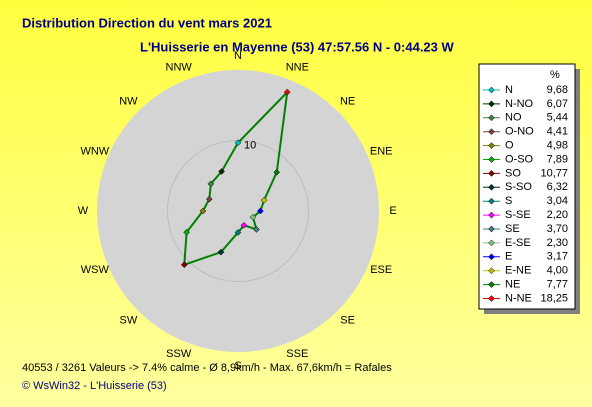 The image size is (592, 407). Describe the element at coordinates (83, 211) in the screenshot. I see `direction-label: W` at that location.